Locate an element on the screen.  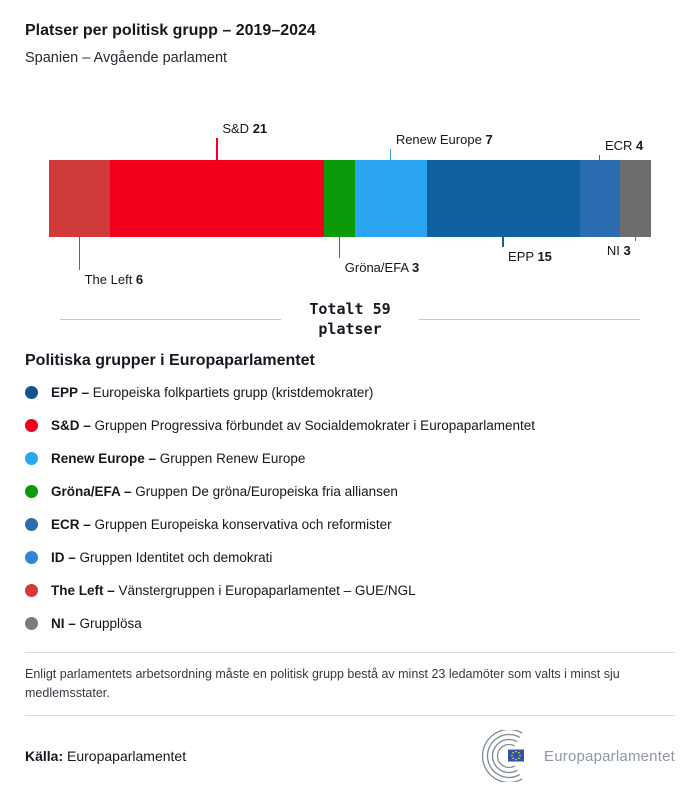
bar-segment-s-d is located at coordinates (217, 198).